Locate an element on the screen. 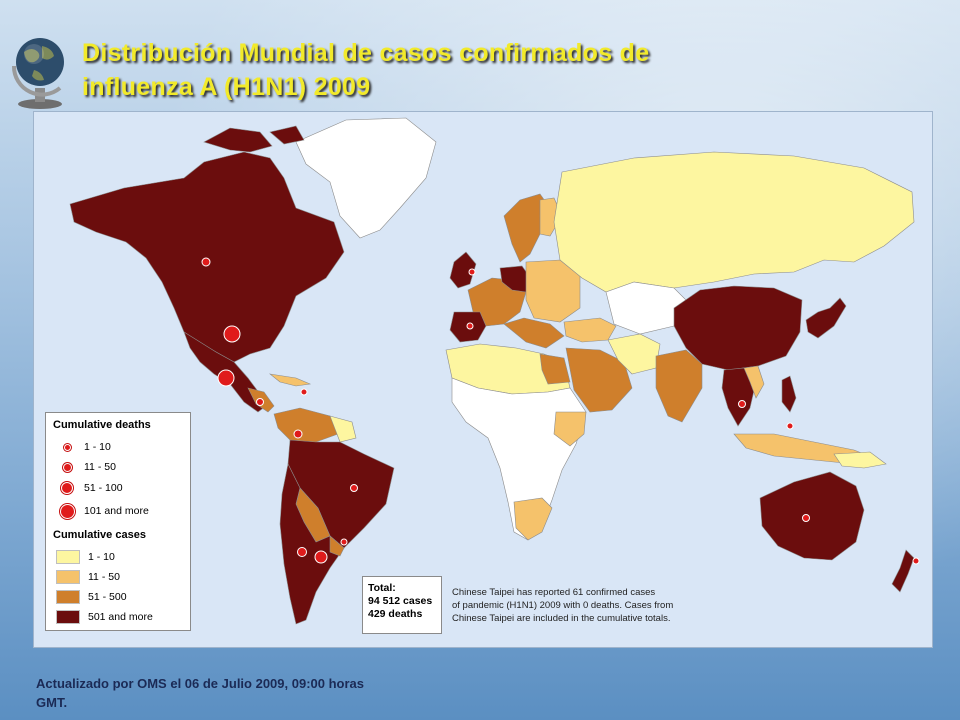 The image size is (960, 720). india is located at coordinates (679, 386).